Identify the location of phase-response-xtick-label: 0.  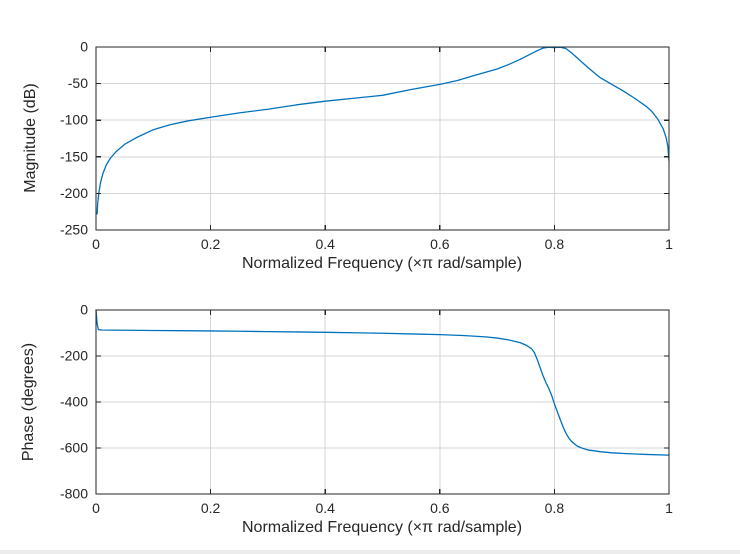
(96, 508).